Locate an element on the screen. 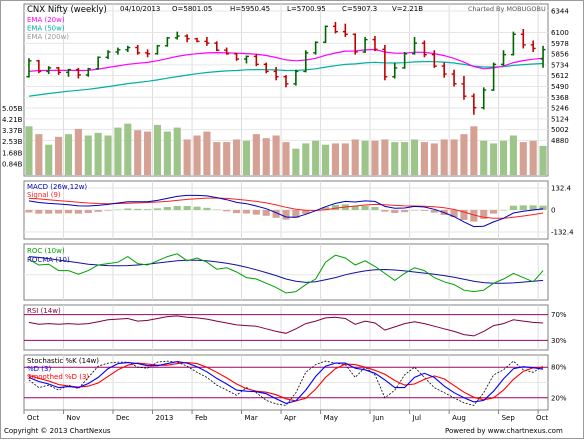 This screenshot has height=443, width=584. x-month-label: Aug is located at coordinates (459, 418).